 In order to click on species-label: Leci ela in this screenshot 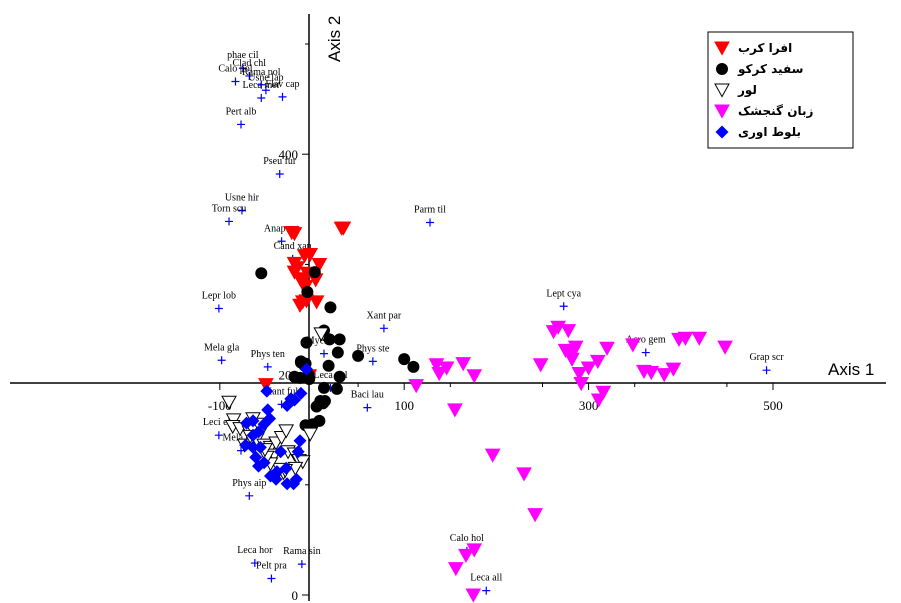, I will do `click(219, 422)`.